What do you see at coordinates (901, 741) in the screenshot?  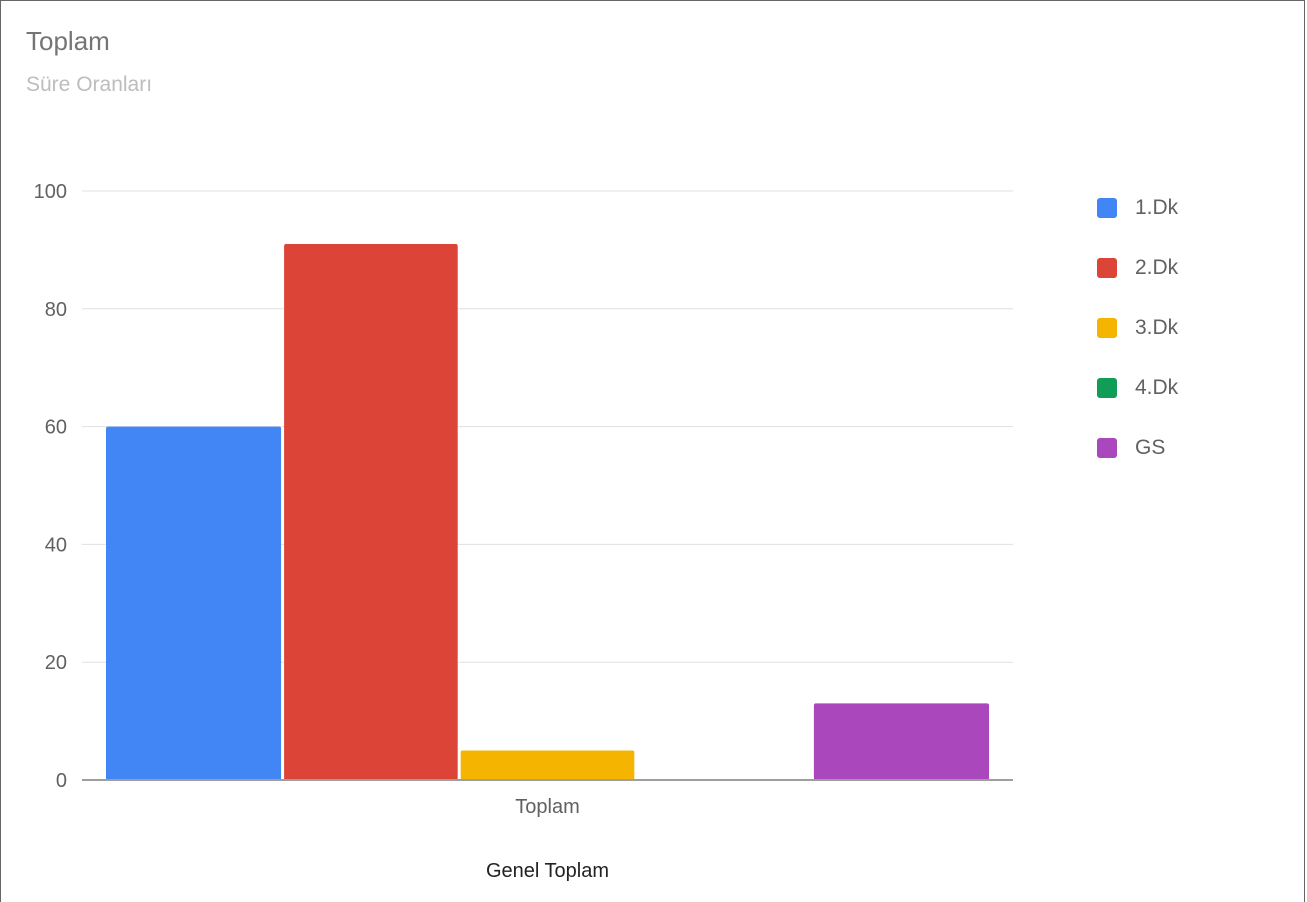 I see `bar-gs` at bounding box center [901, 741].